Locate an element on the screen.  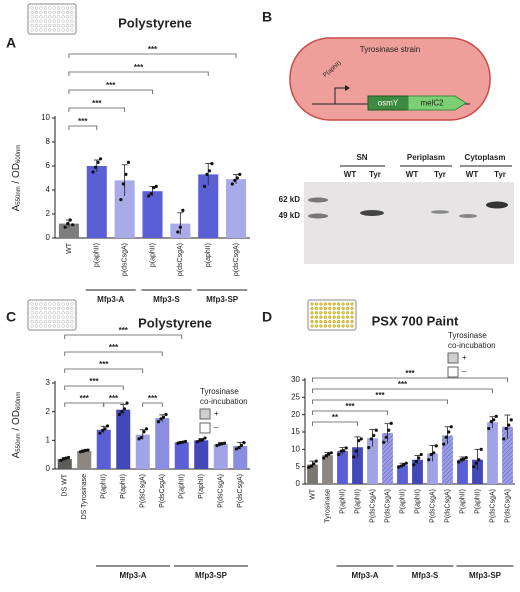
legend-title: Tyrosinase is located at coordinates (219, 391).